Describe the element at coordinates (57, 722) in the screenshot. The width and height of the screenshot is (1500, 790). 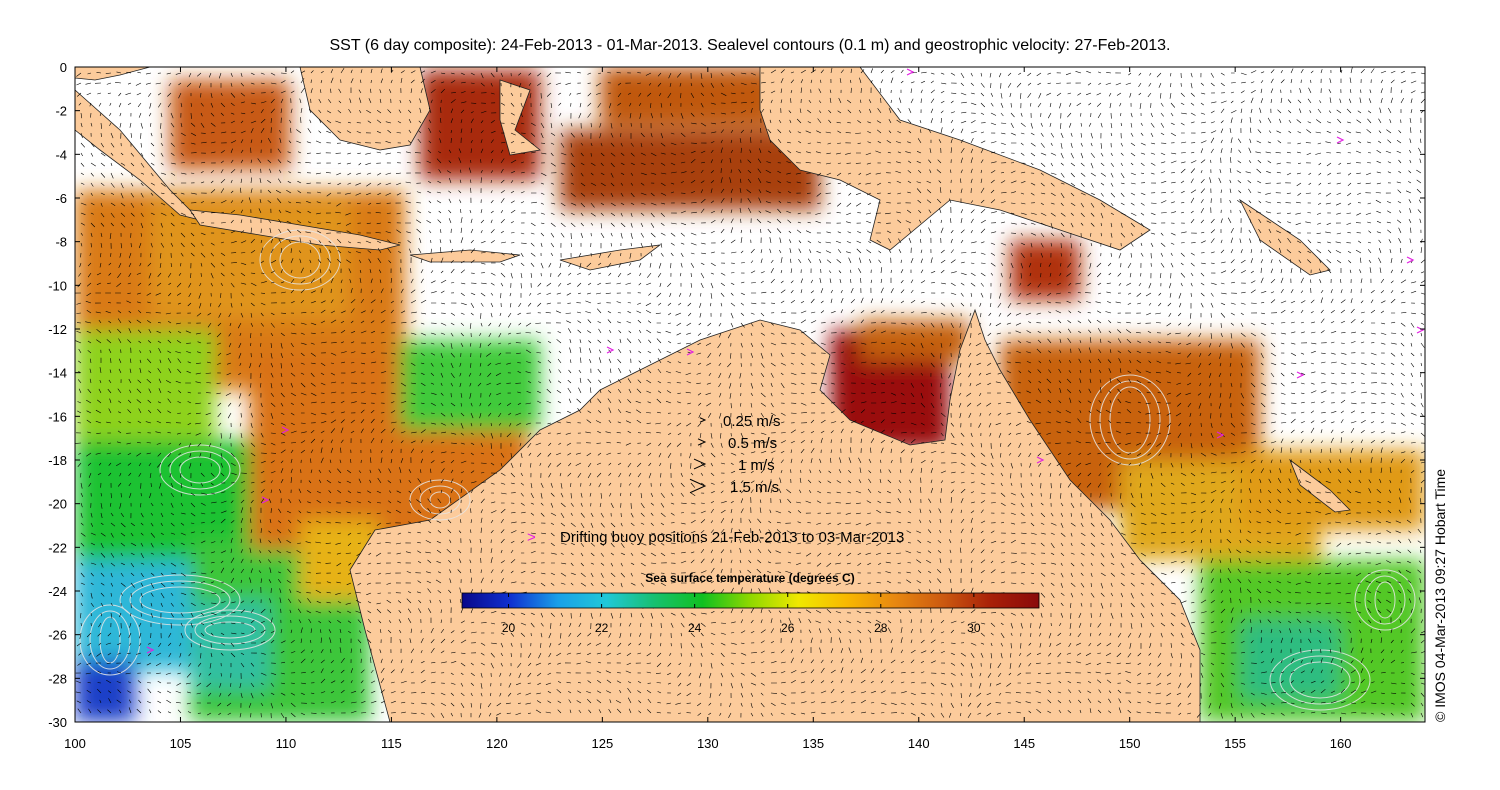
I see `ytick-label: -30` at that location.